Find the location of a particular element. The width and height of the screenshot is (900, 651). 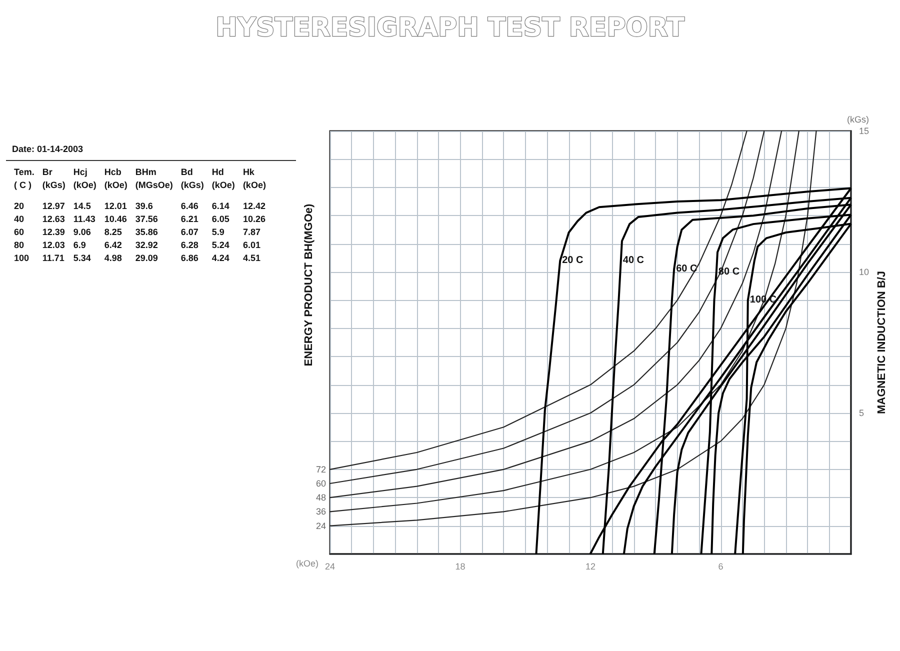

y-tick-label: 5 is located at coordinates (861, 413).